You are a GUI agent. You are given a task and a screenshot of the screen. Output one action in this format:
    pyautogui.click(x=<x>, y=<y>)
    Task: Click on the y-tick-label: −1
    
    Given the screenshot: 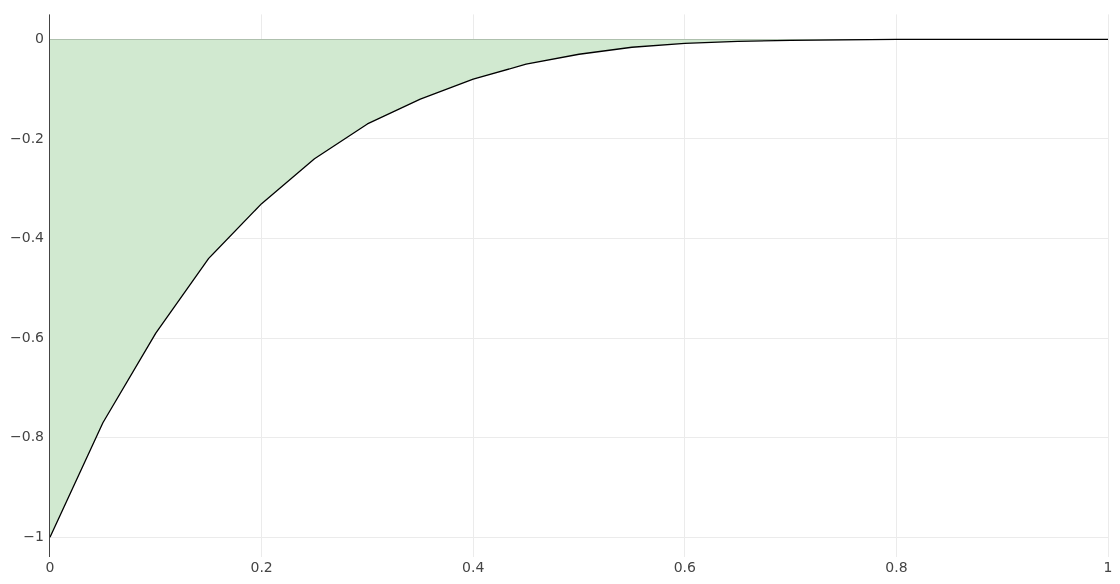 What is the action you would take?
    pyautogui.click(x=33, y=535)
    